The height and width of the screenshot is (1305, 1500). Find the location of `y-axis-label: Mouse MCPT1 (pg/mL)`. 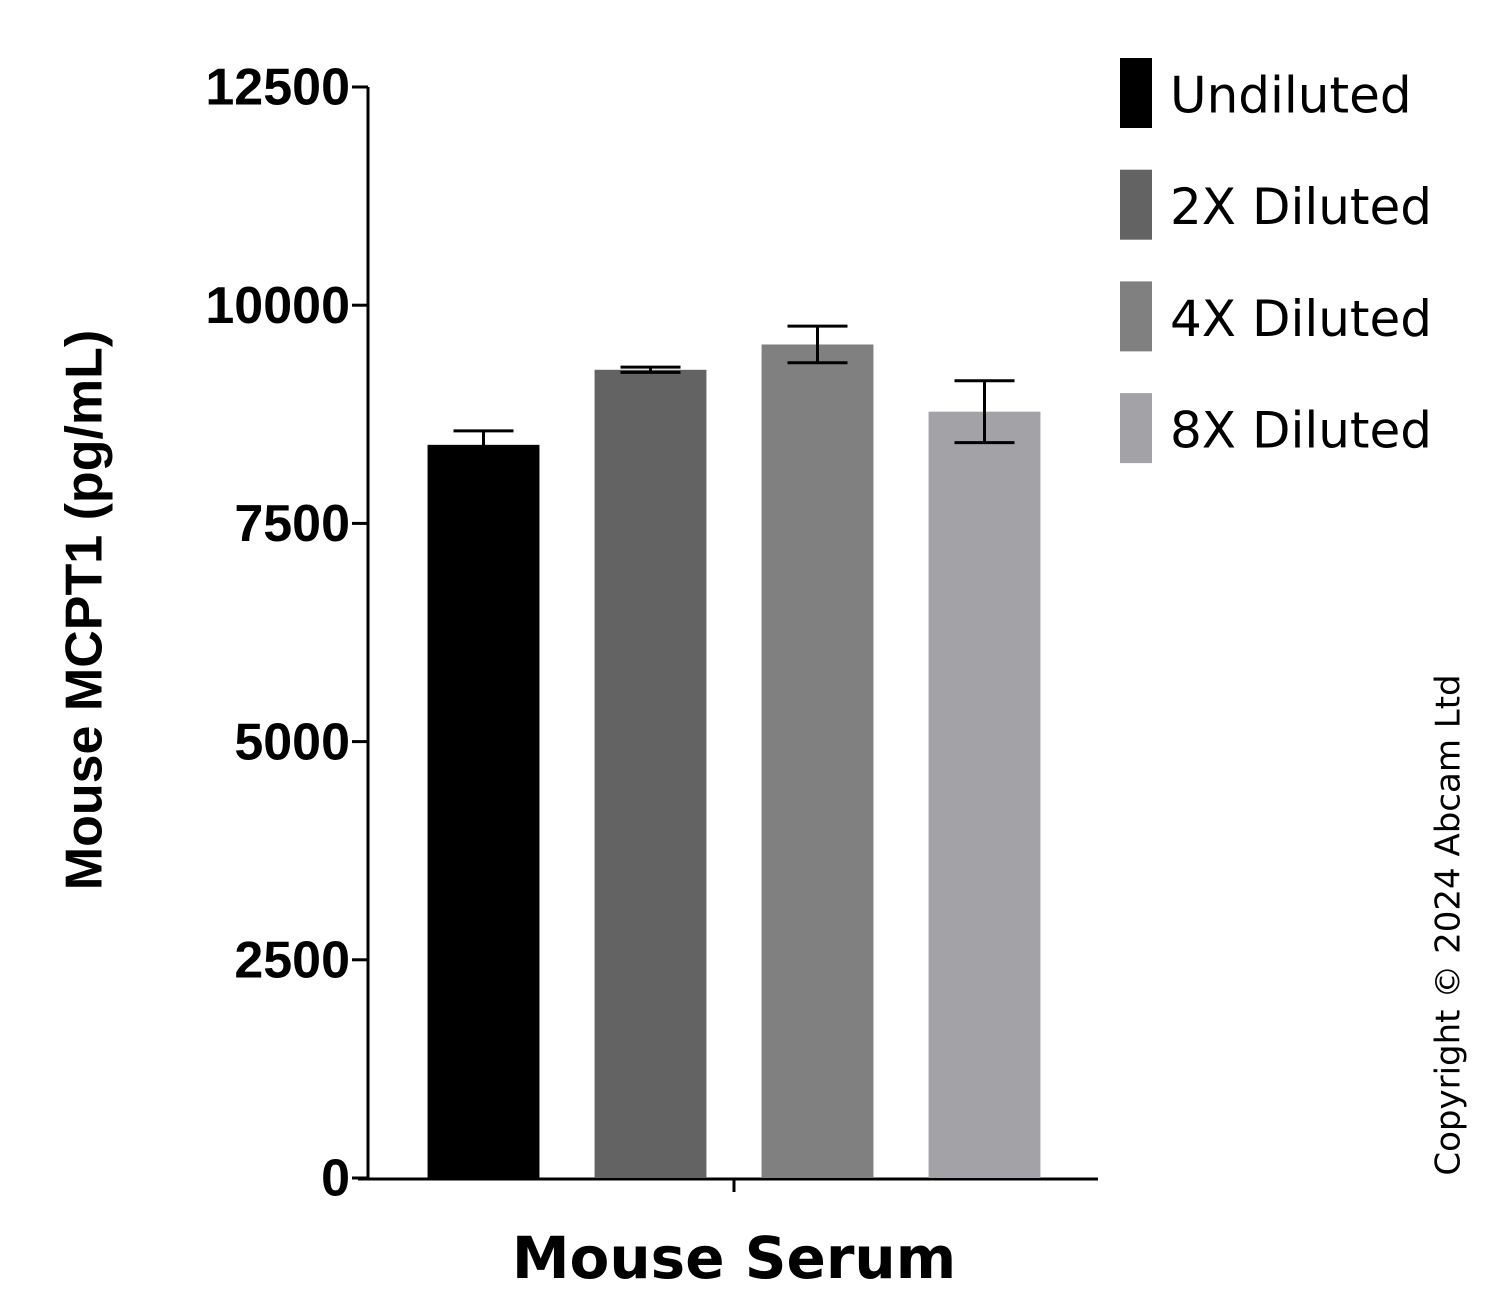

y-axis-label: Mouse MCPT1 (pg/mL) is located at coordinates (85, 610).